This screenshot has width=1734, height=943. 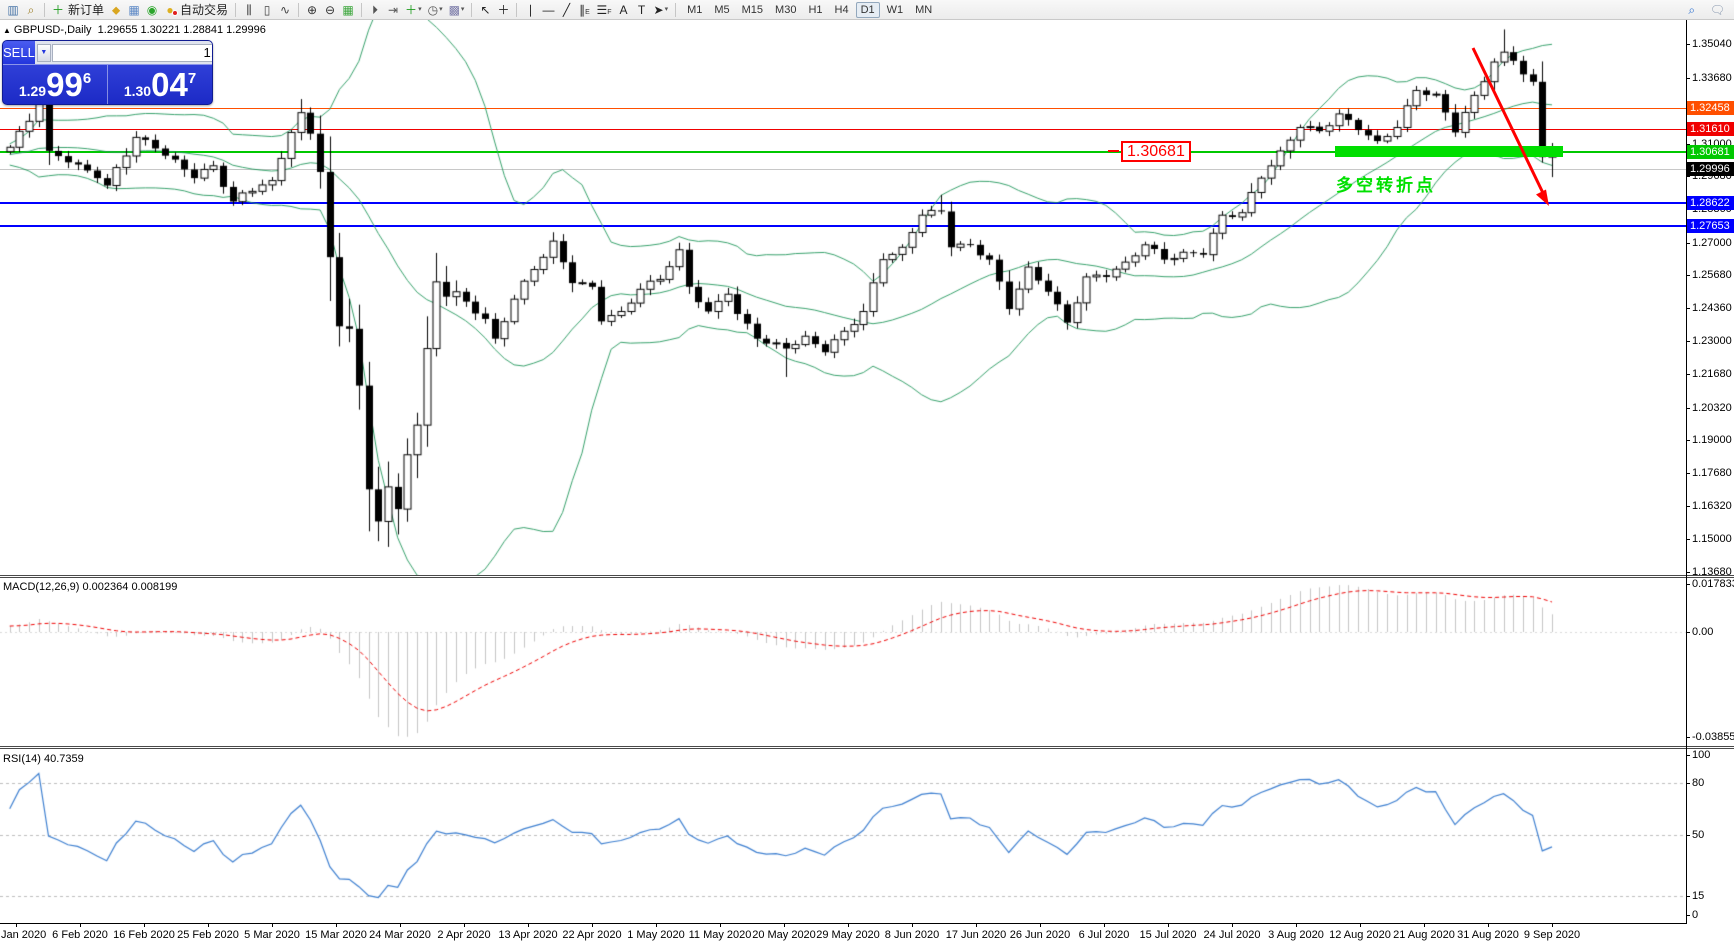 I want to click on arrows-icon: ➤ ▾, so click(x=661, y=10).